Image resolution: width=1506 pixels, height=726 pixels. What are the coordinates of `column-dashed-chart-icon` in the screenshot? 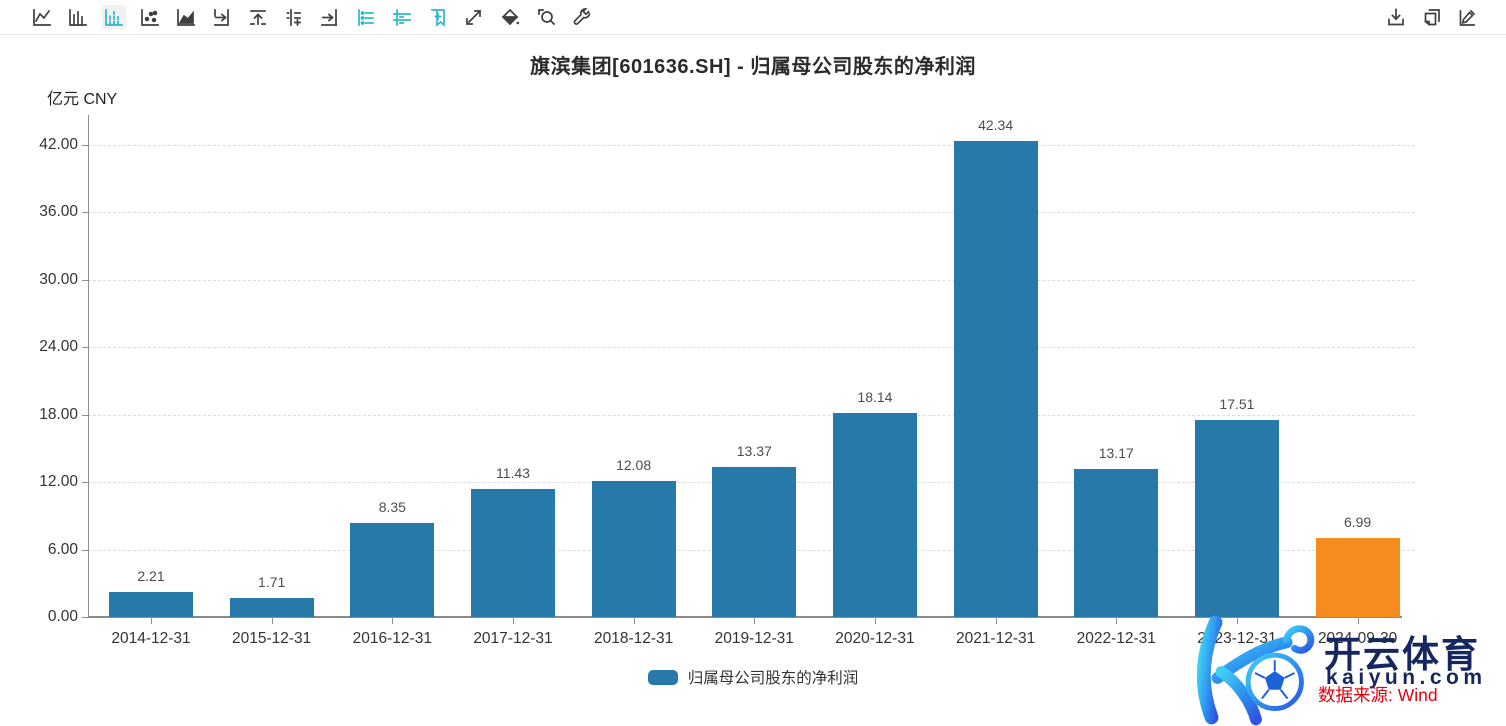 It's located at (114, 17).